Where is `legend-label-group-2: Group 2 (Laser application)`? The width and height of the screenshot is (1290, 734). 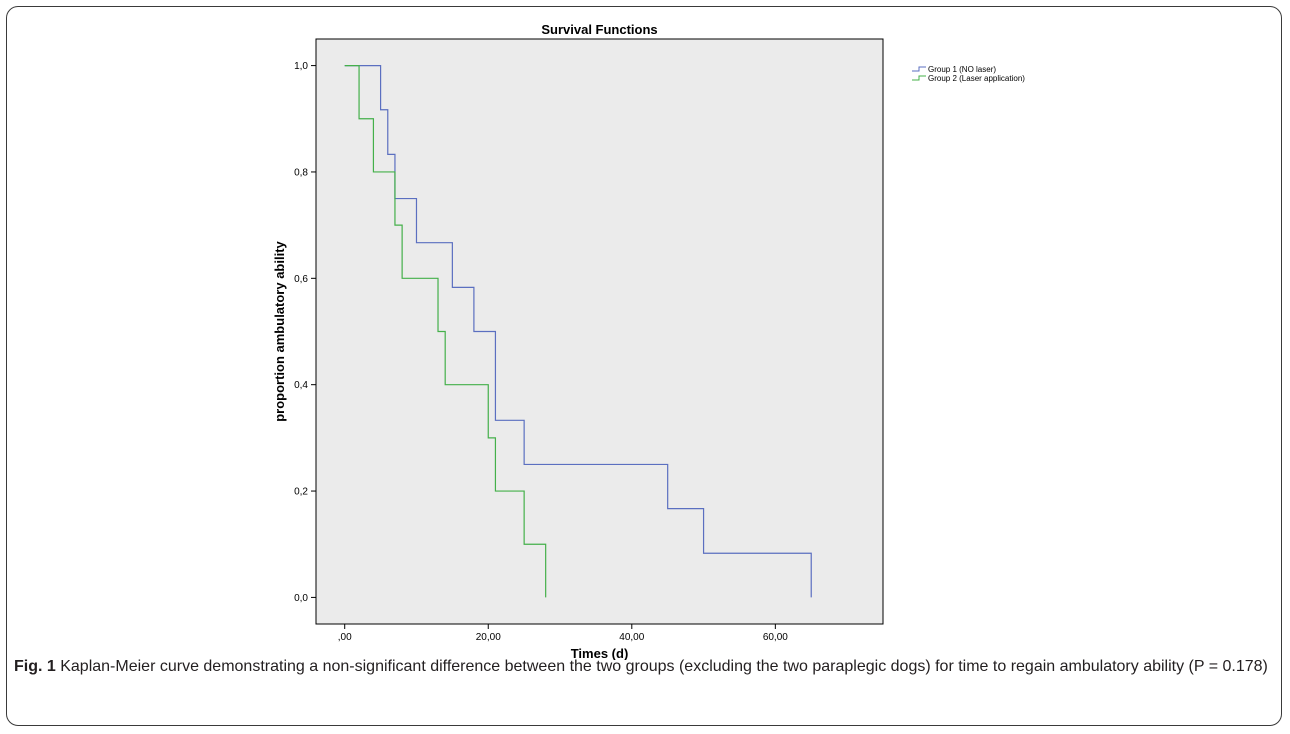 legend-label-group-2: Group 2 (Laser application) is located at coordinates (976, 78).